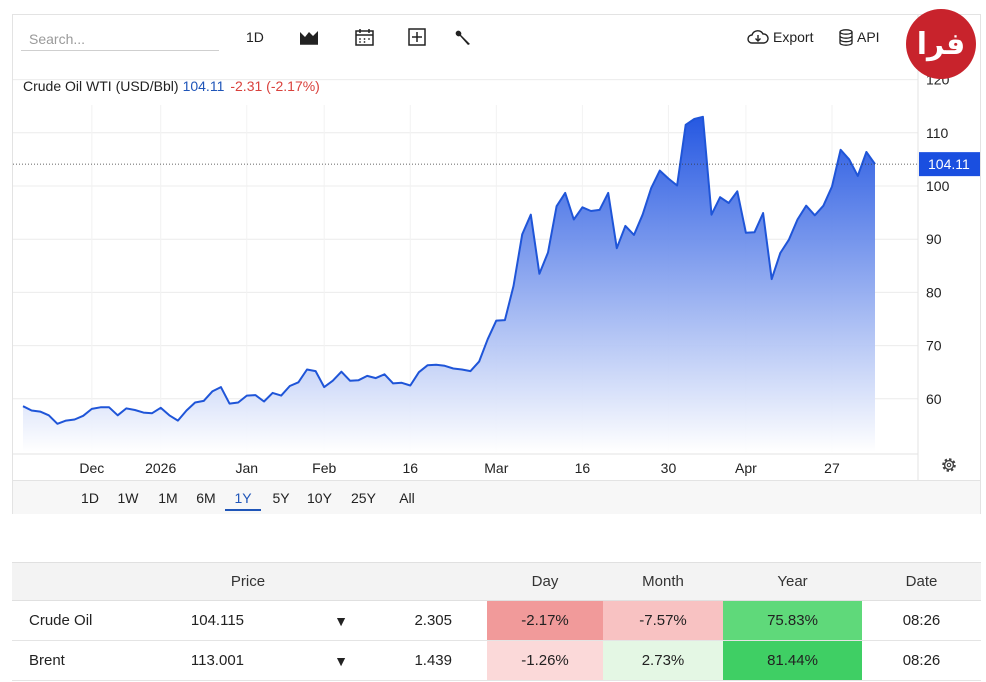  Describe the element at coordinates (90, 498) in the screenshot. I see `range-button-1d: 1D` at that location.